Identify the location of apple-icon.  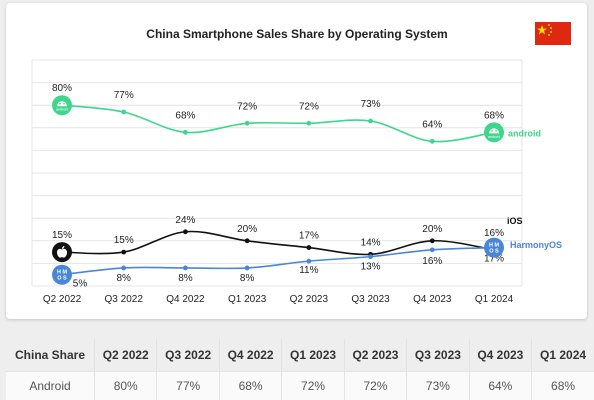
(62, 252).